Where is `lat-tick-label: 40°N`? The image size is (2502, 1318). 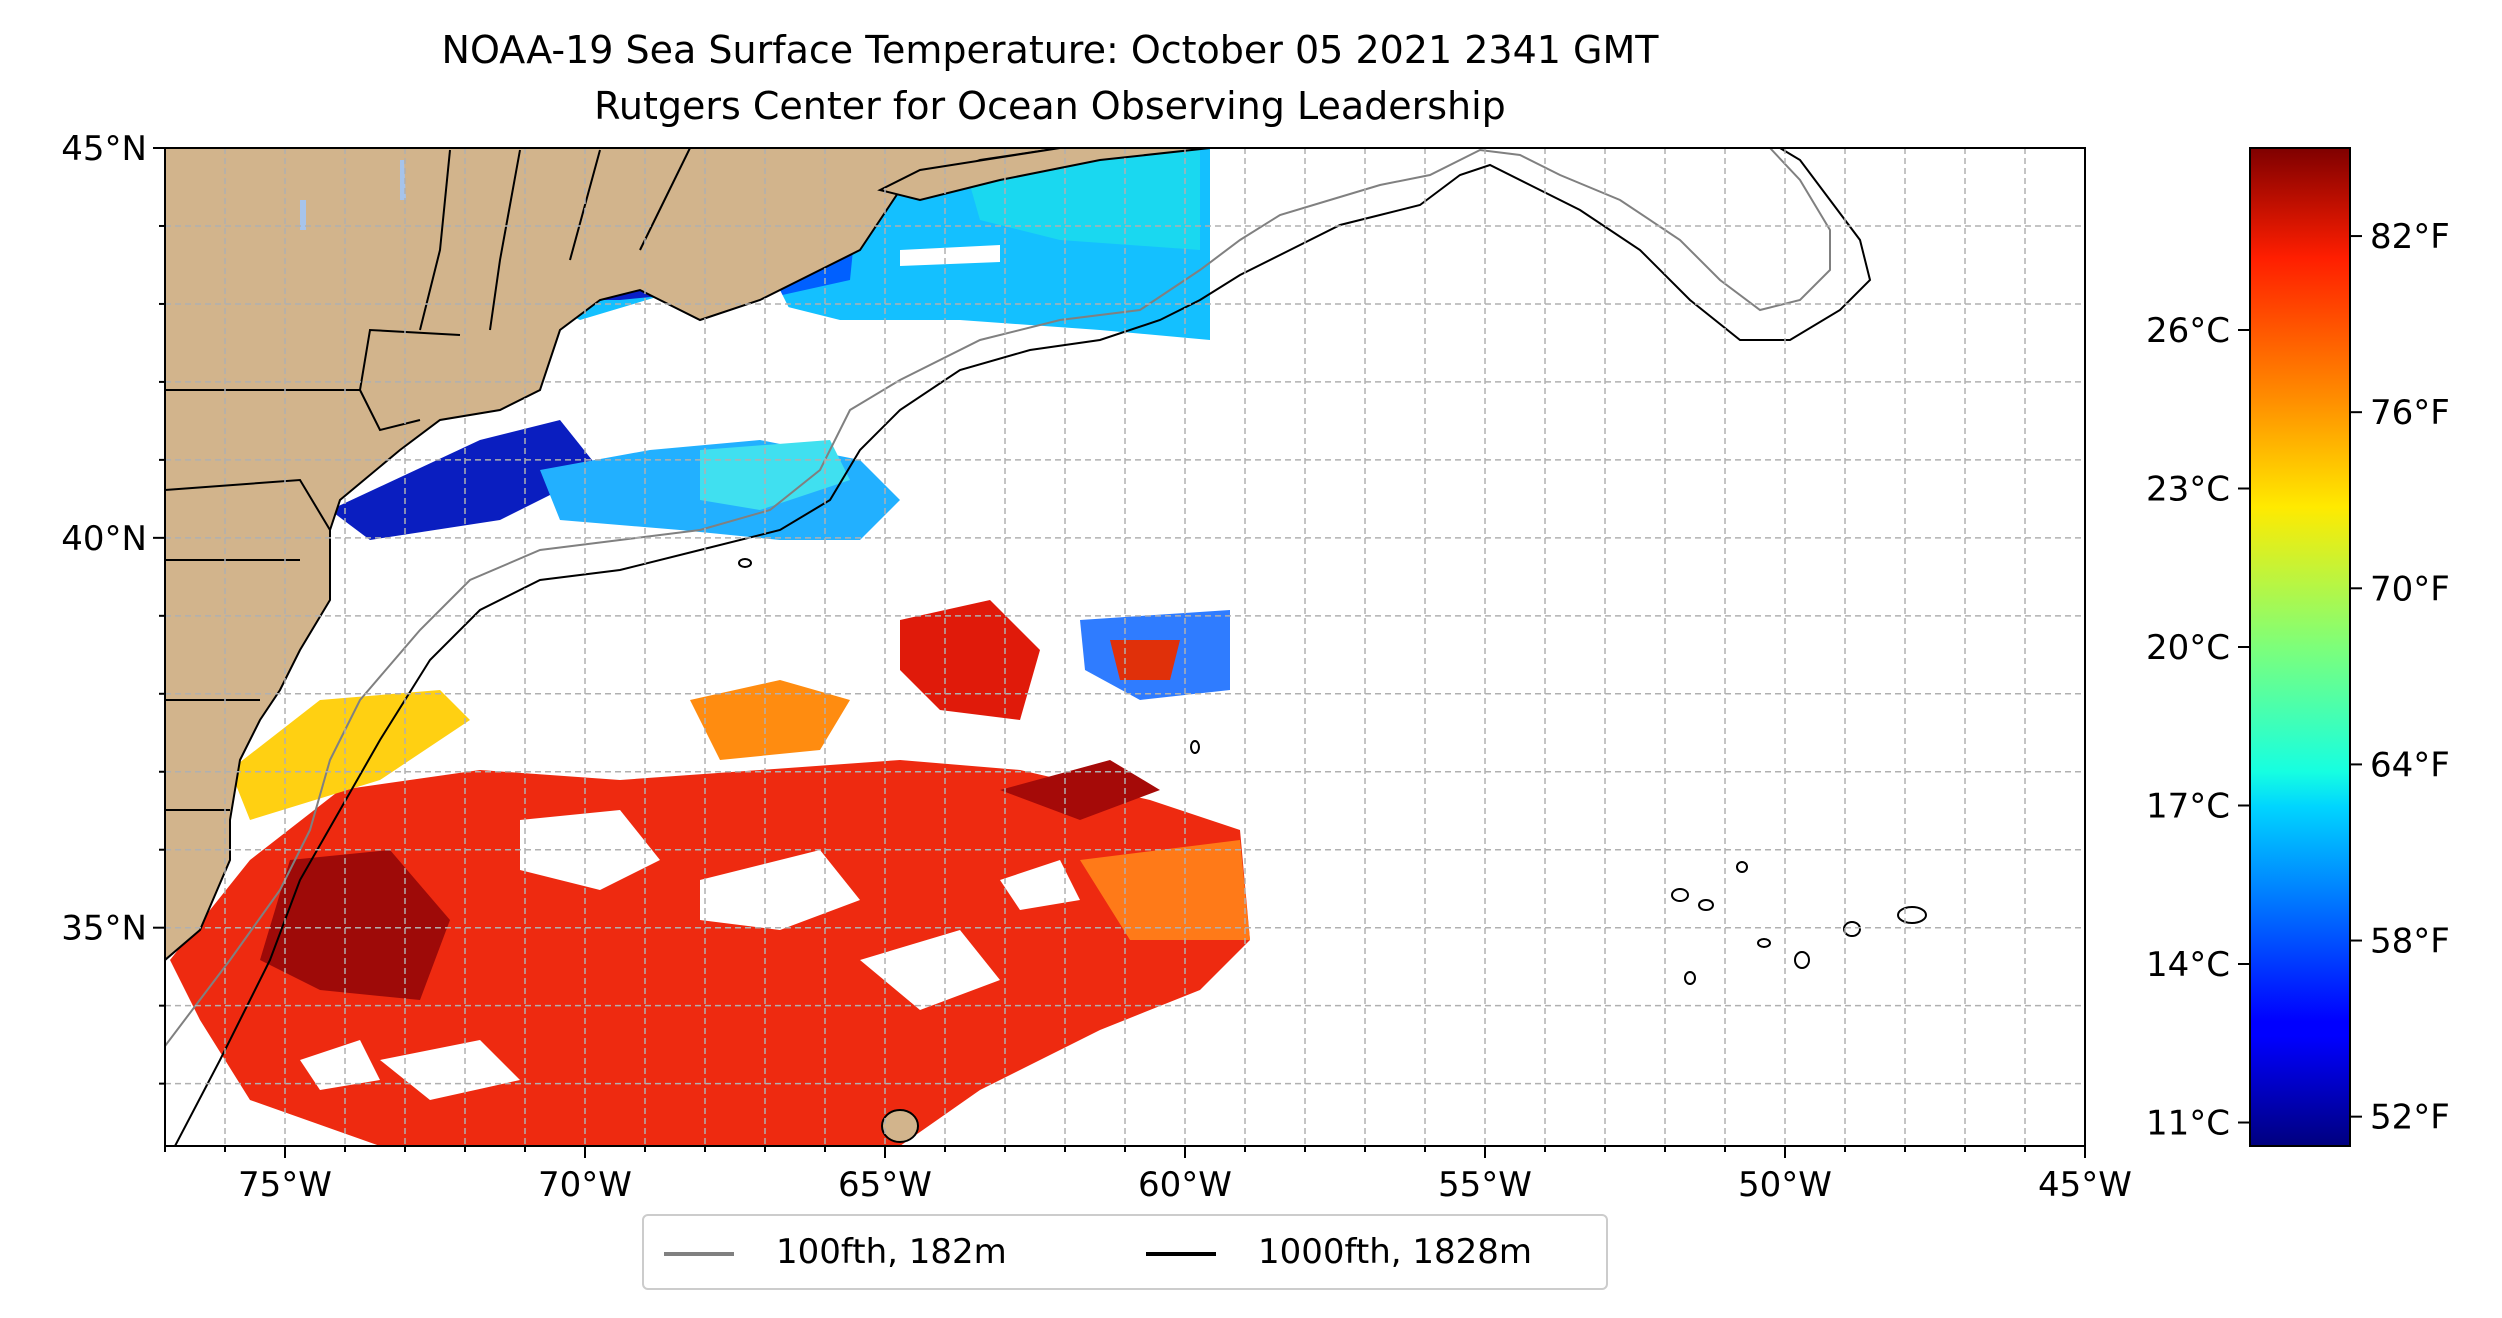
lat-tick-label: 40°N is located at coordinates (104, 539).